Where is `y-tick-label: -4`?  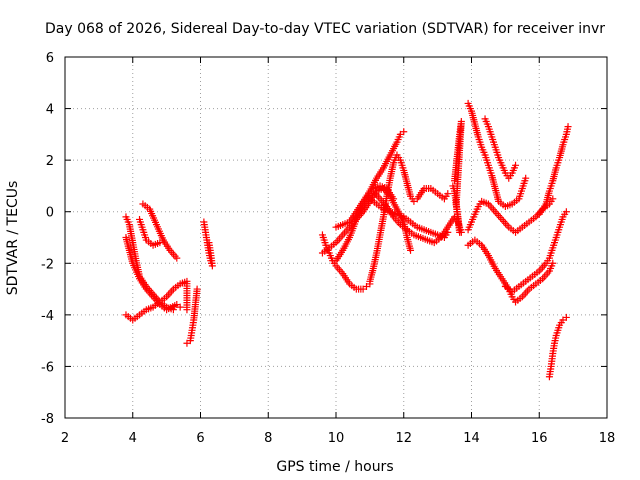
y-tick-label: -4 is located at coordinates (47, 316).